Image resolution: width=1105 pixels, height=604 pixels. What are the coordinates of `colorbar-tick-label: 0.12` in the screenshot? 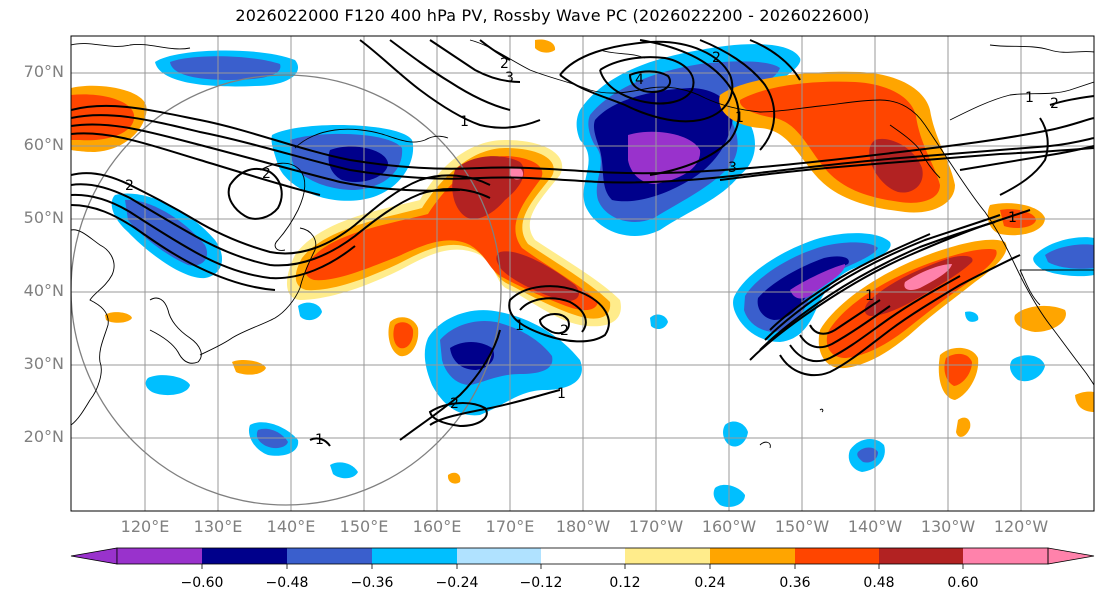 It's located at (625, 583).